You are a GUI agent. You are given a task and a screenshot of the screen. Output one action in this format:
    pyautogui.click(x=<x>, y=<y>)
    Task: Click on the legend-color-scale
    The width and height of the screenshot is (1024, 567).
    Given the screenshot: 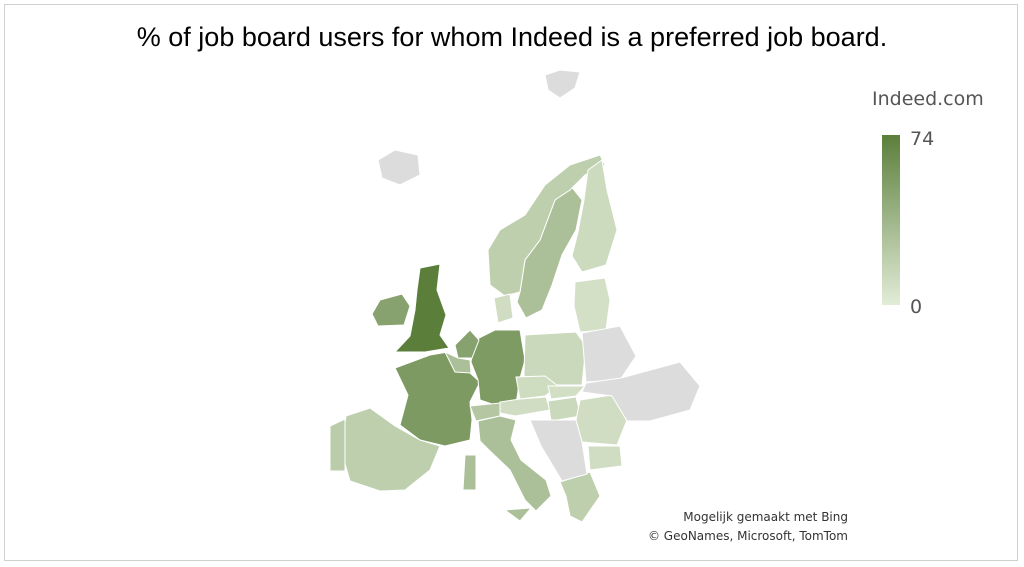 What is the action you would take?
    pyautogui.click(x=891, y=220)
    